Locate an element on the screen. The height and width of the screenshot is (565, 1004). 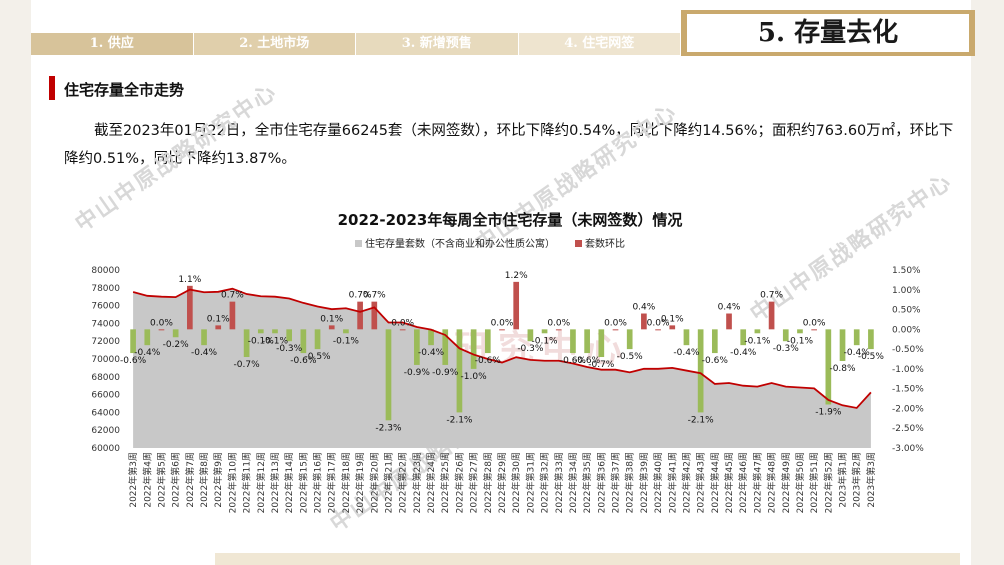
y-left-tick-label: 74000 is located at coordinates (105, 324).